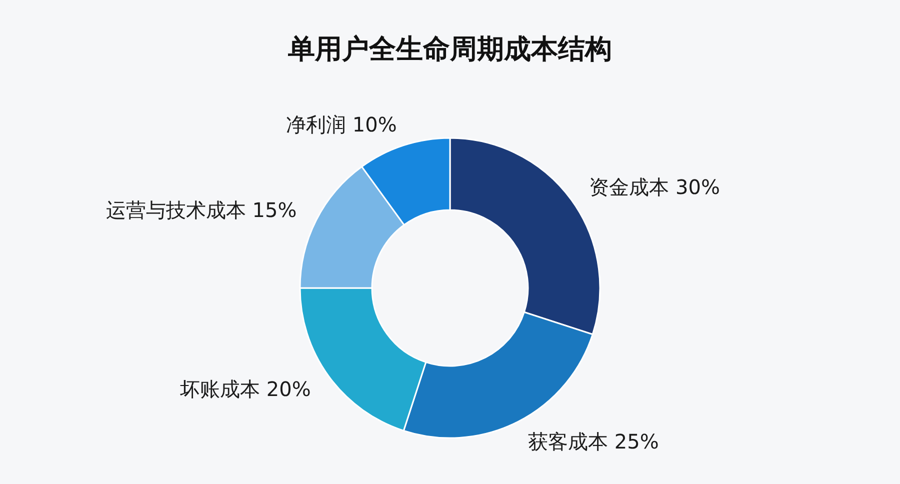  I want to click on slice-label: 坏账成本 20%, so click(245, 389).